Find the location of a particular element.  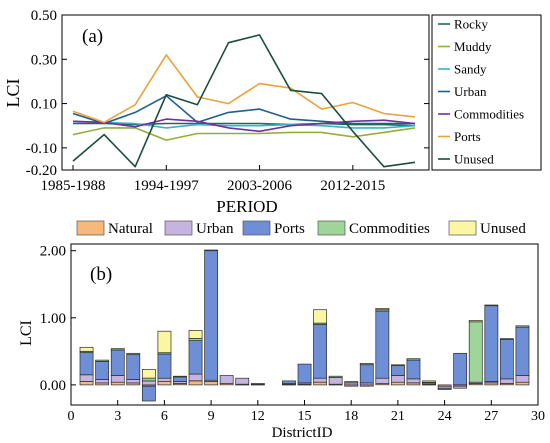

series-line-urban is located at coordinates (243, 110).